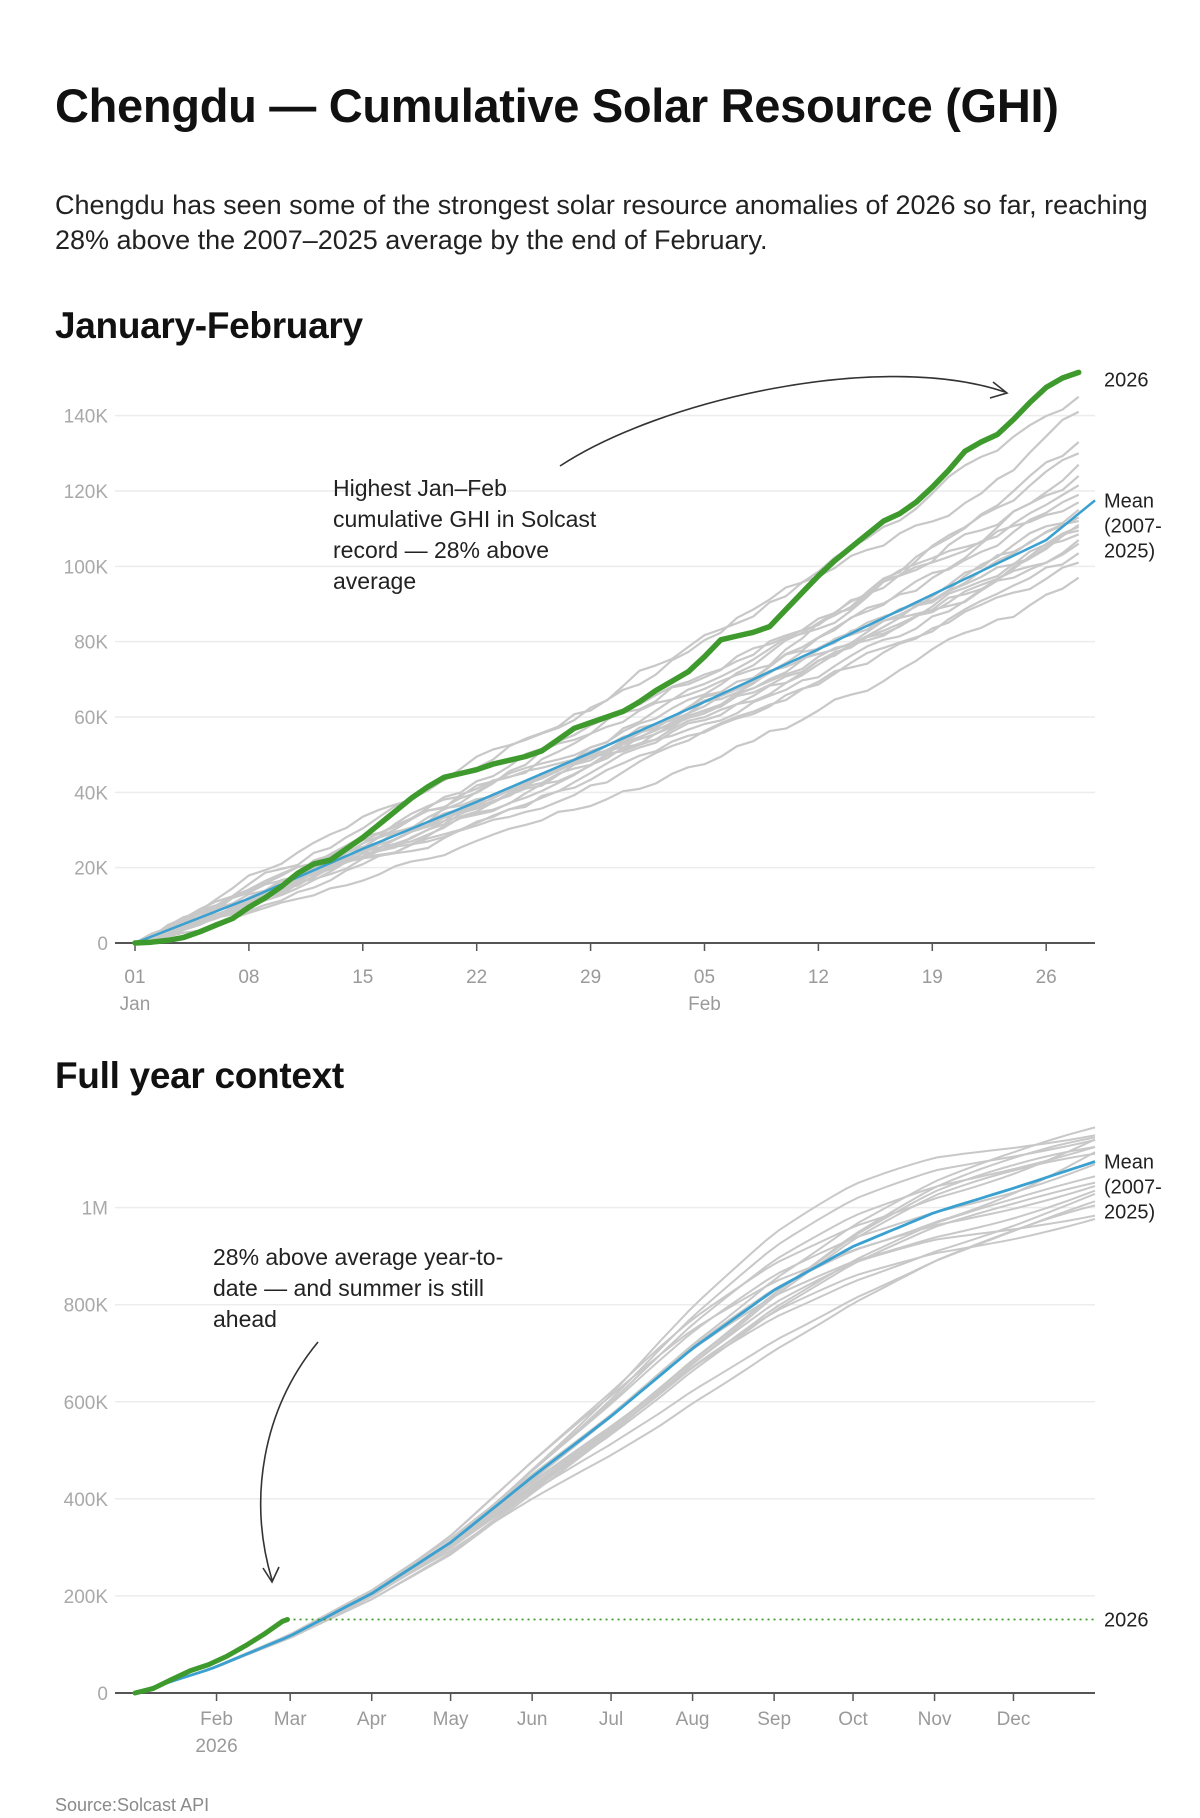 This screenshot has height=1818, width=1200. What do you see at coordinates (134, 977) in the screenshot?
I see `x-tick-label: 01` at bounding box center [134, 977].